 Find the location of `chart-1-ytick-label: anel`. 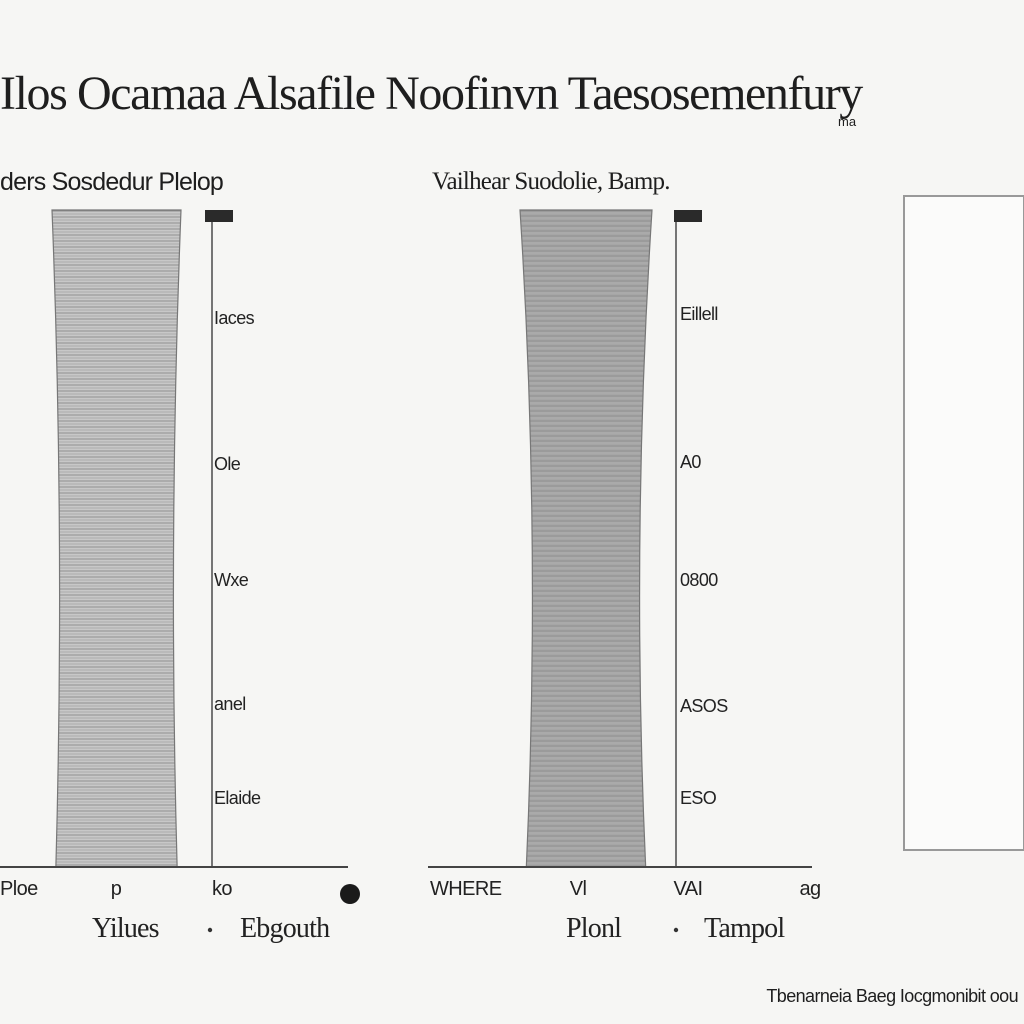

chart-1-ytick-label: anel is located at coordinates (230, 704).